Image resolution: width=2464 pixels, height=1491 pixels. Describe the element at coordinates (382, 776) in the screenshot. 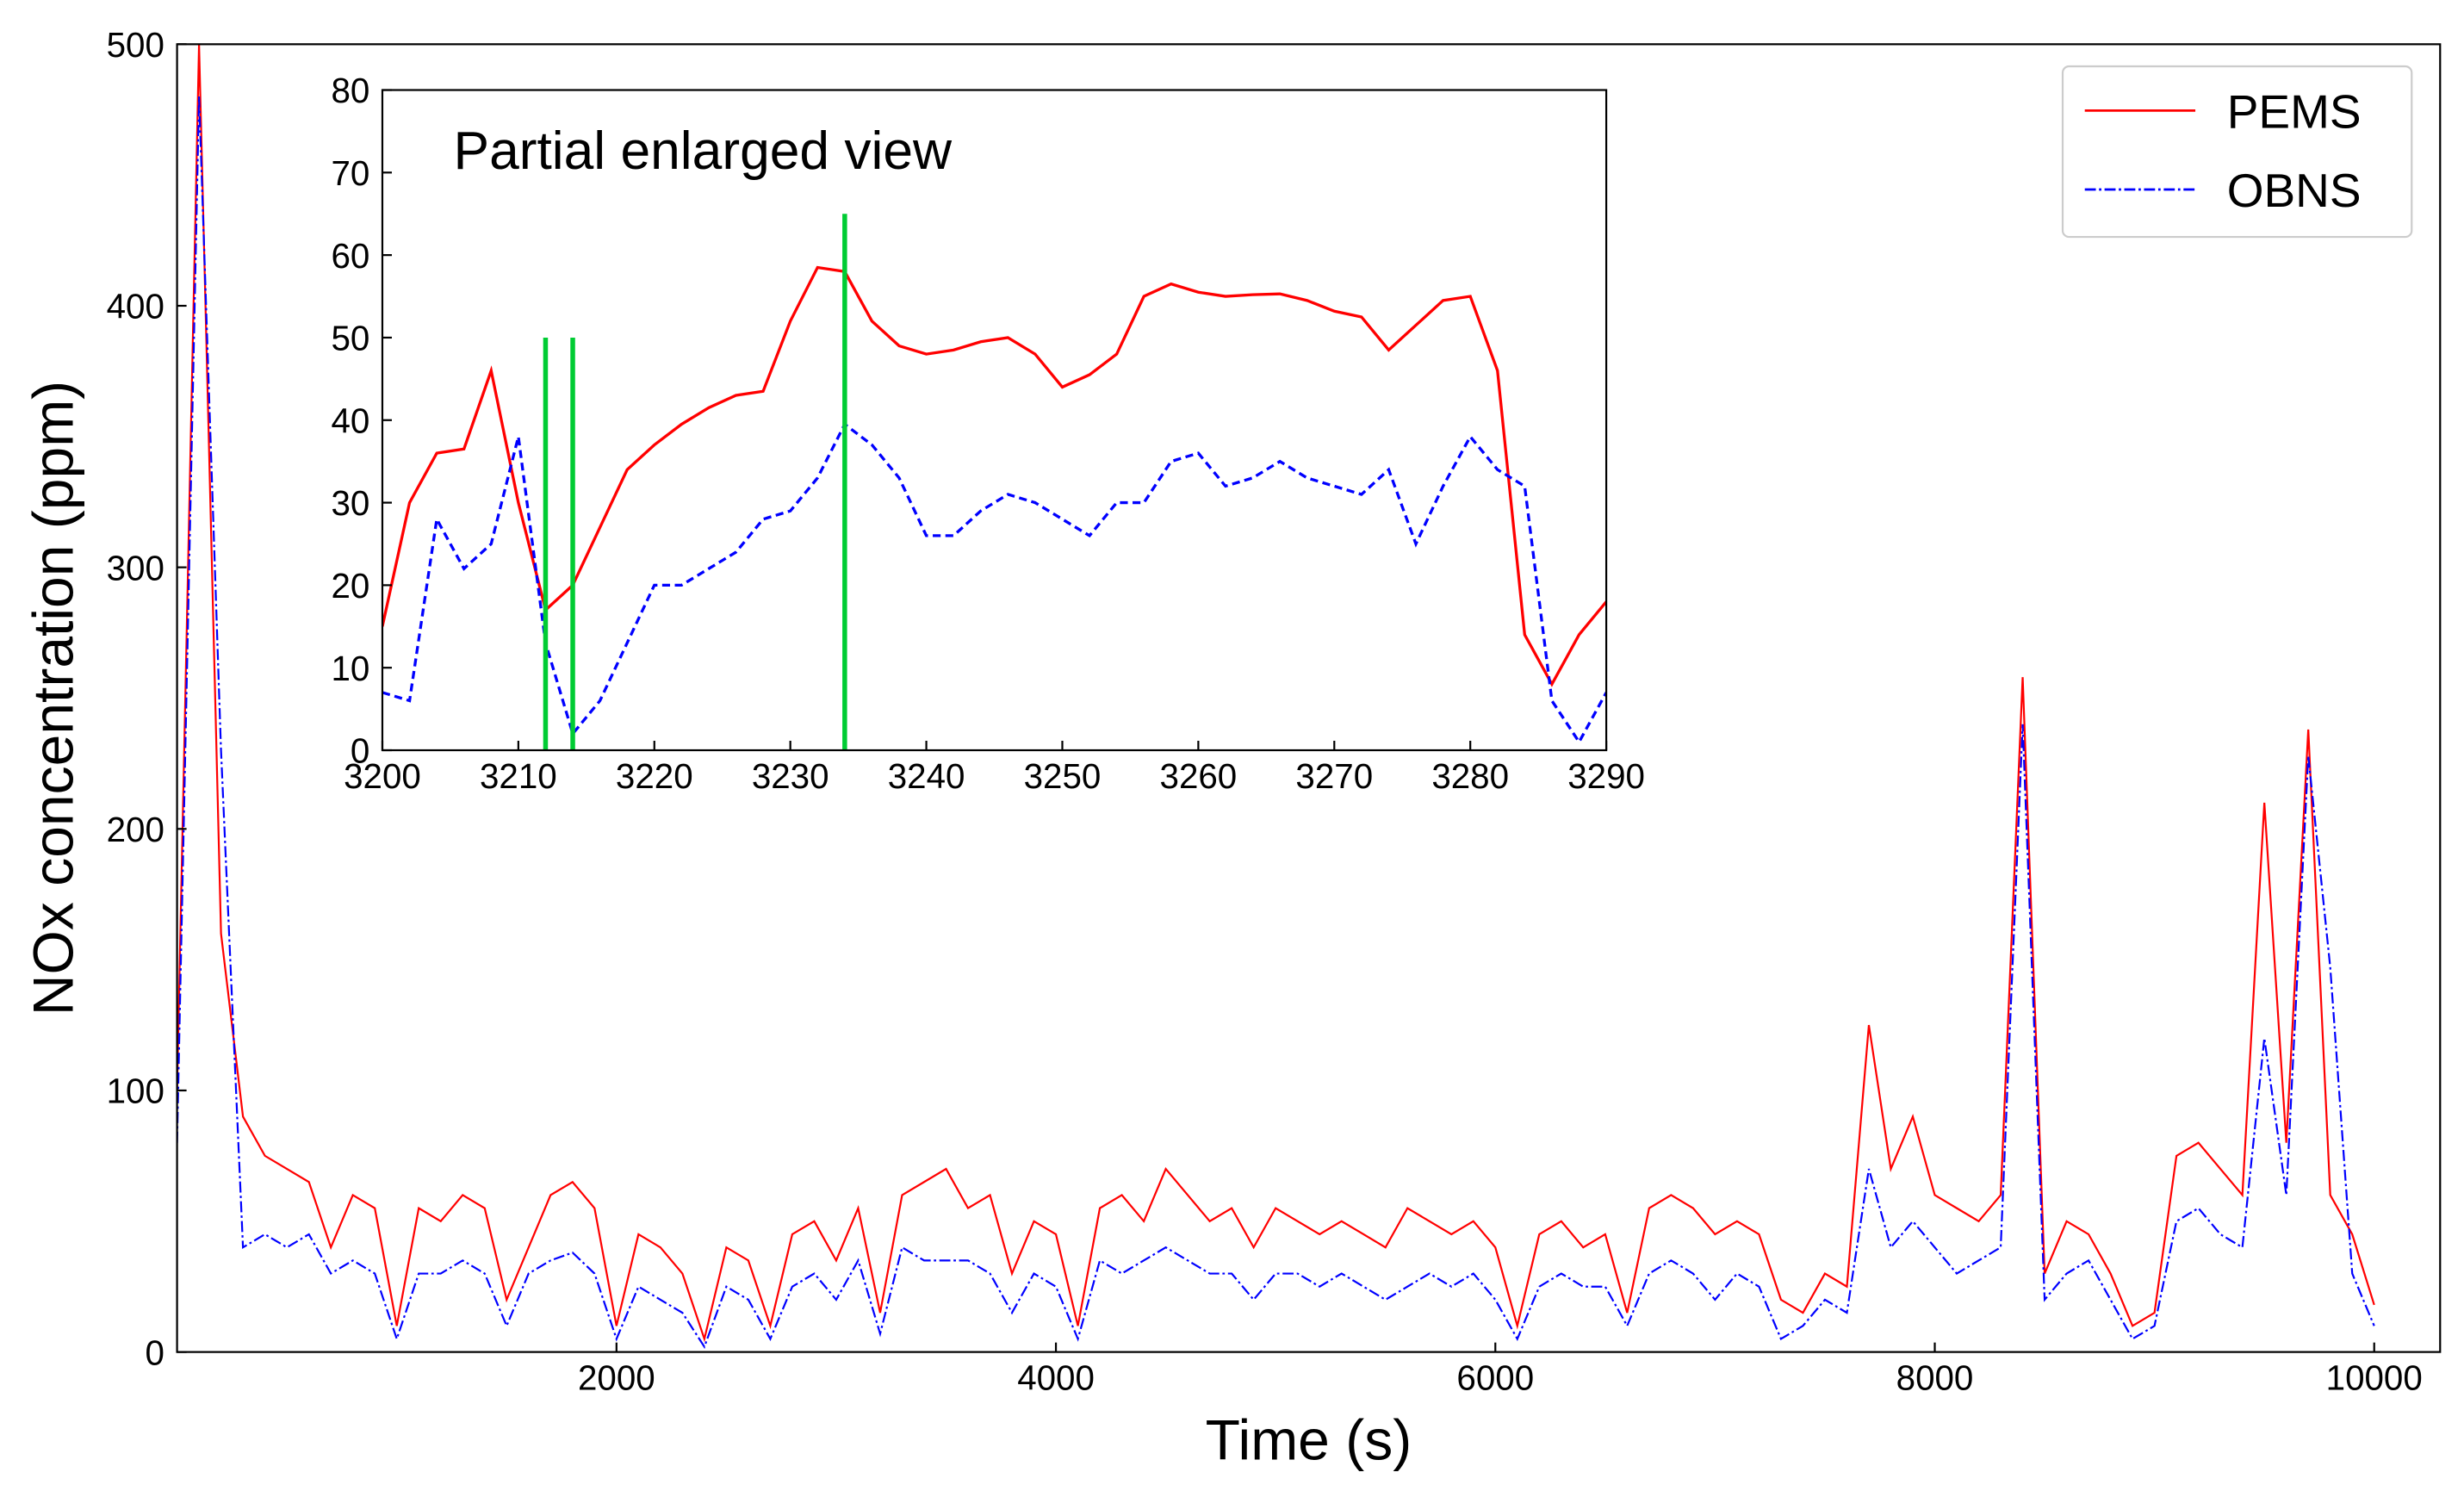

I see `x-tick-label: 3200` at that location.